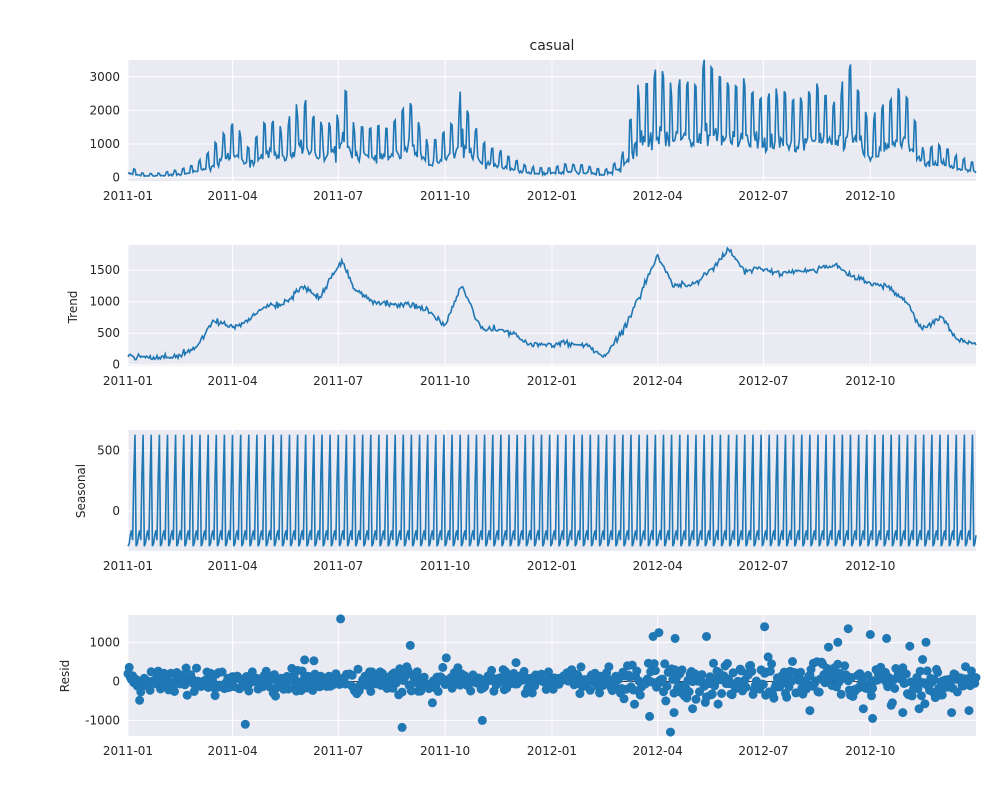  I want to click on x-tick-label: 2012-10, so click(870, 566).